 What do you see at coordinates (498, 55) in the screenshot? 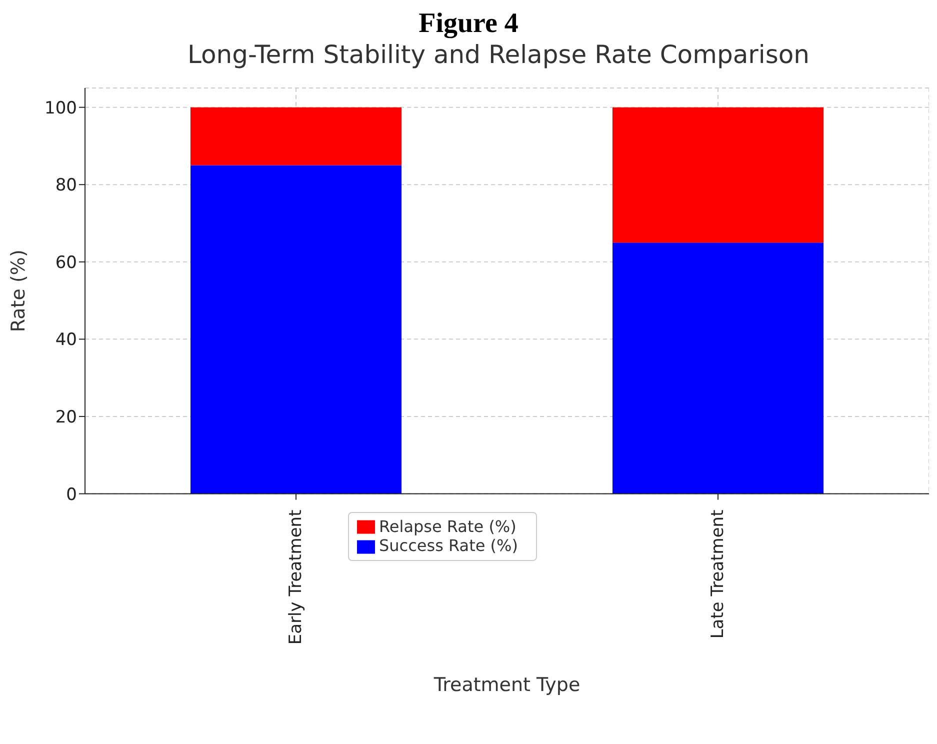
I see `chart-subtitle: Long-Term Stability and Relapse Rate Comparison` at bounding box center [498, 55].